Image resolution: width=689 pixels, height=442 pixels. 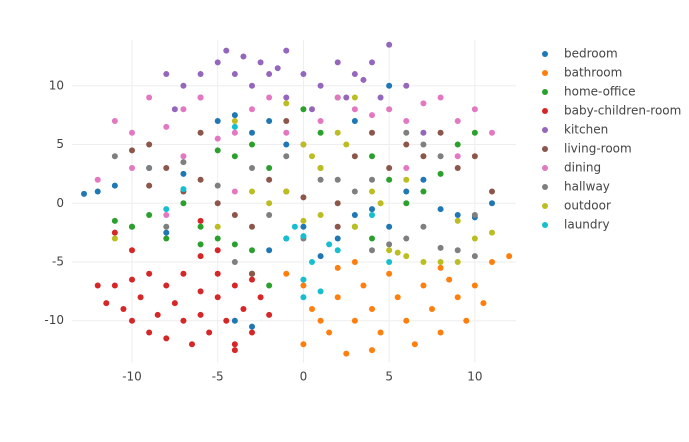 I want to click on legend-label: living-room, so click(x=598, y=149).